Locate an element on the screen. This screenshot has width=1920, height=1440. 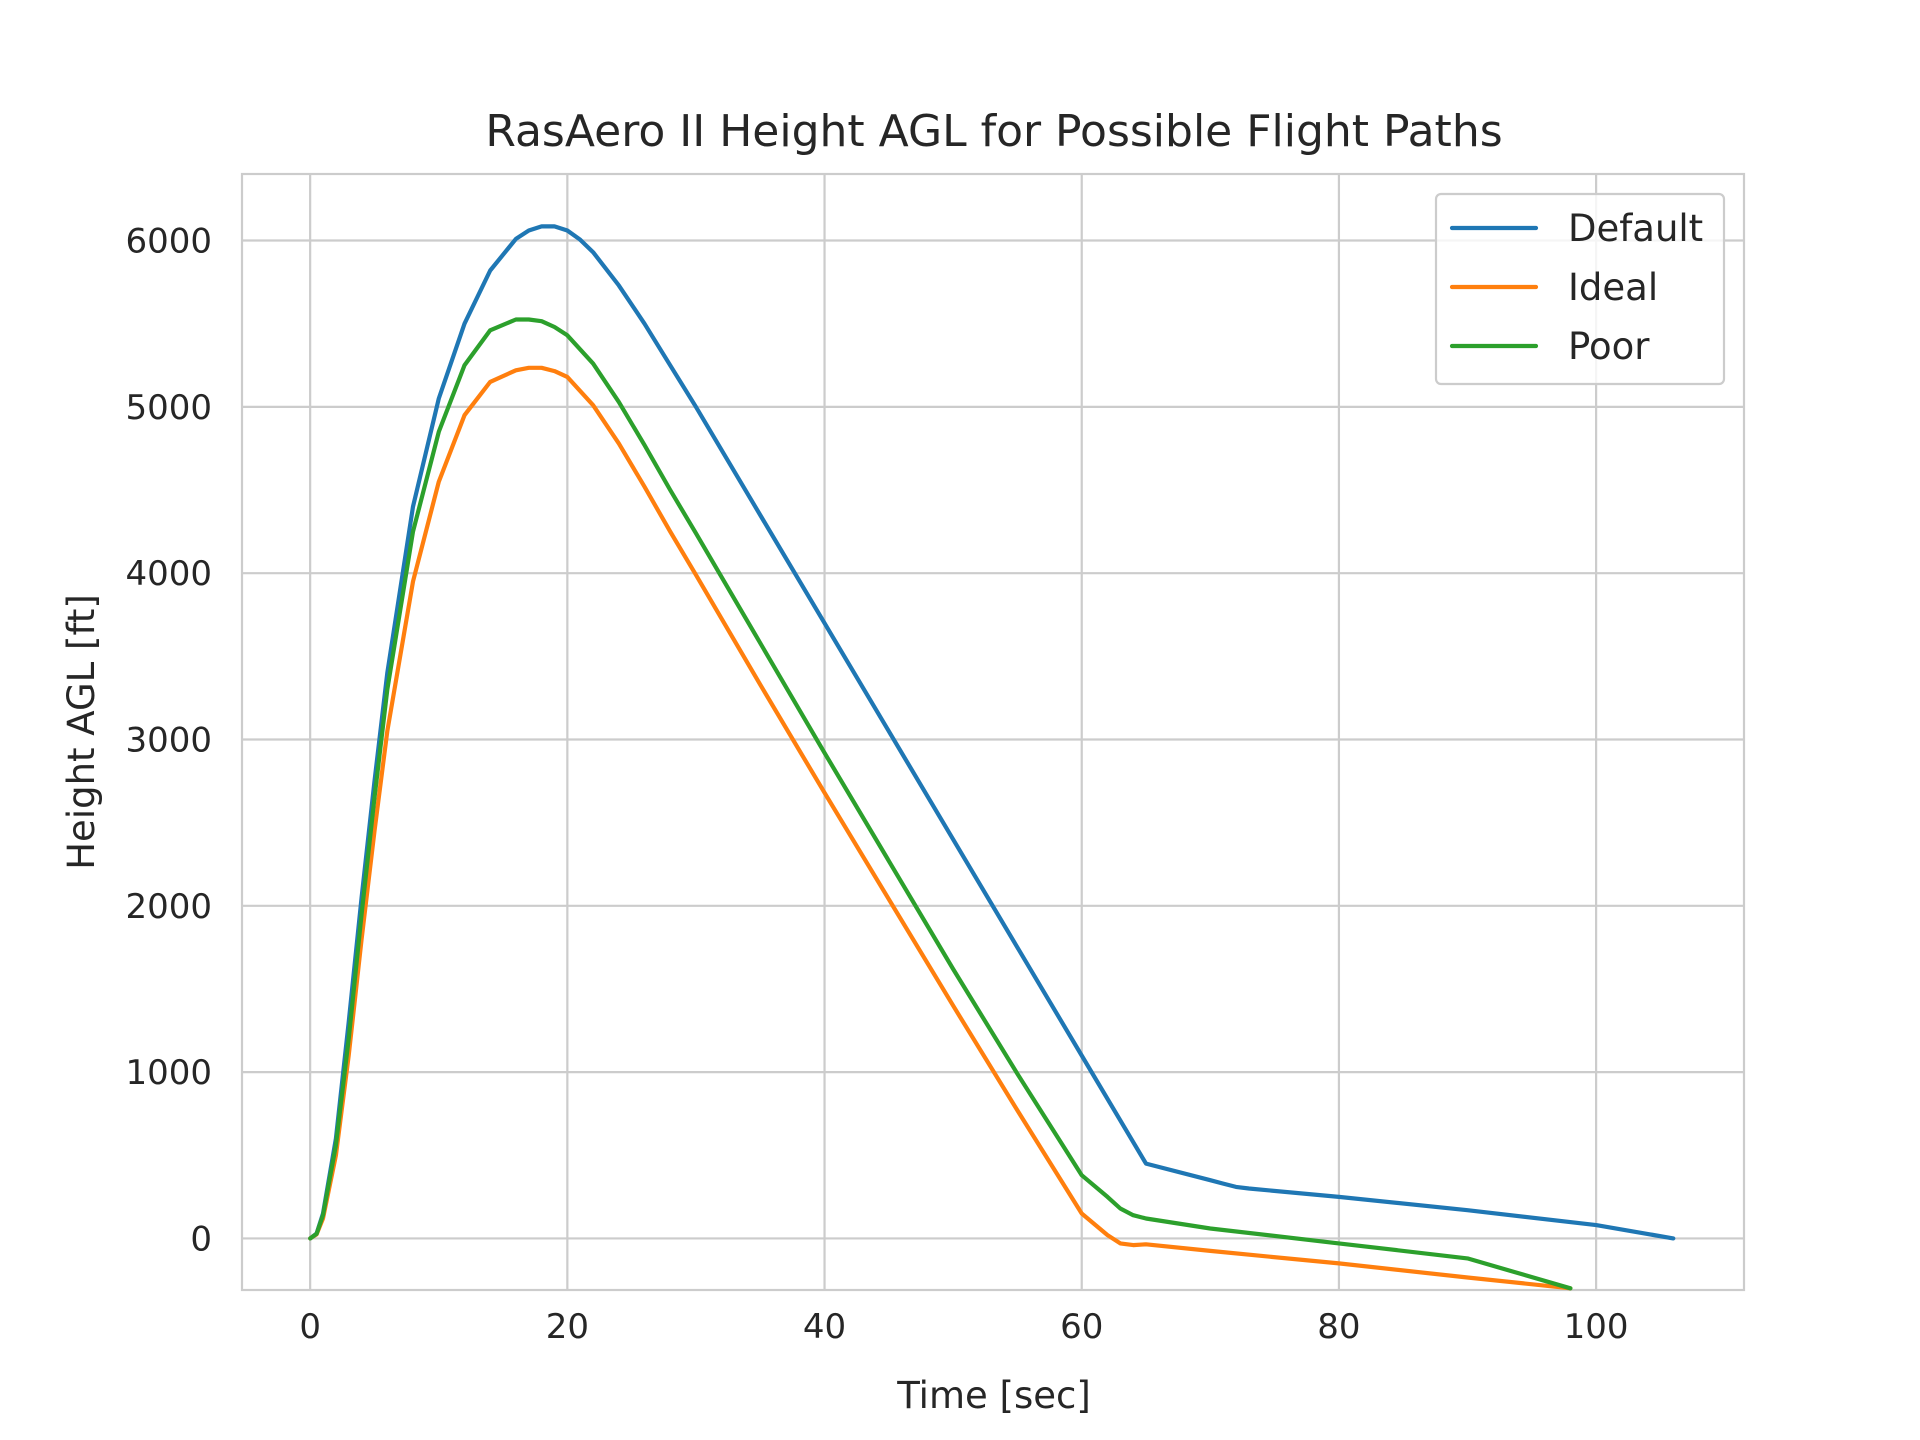
y-tick-label: 2000 is located at coordinates (168, 907).